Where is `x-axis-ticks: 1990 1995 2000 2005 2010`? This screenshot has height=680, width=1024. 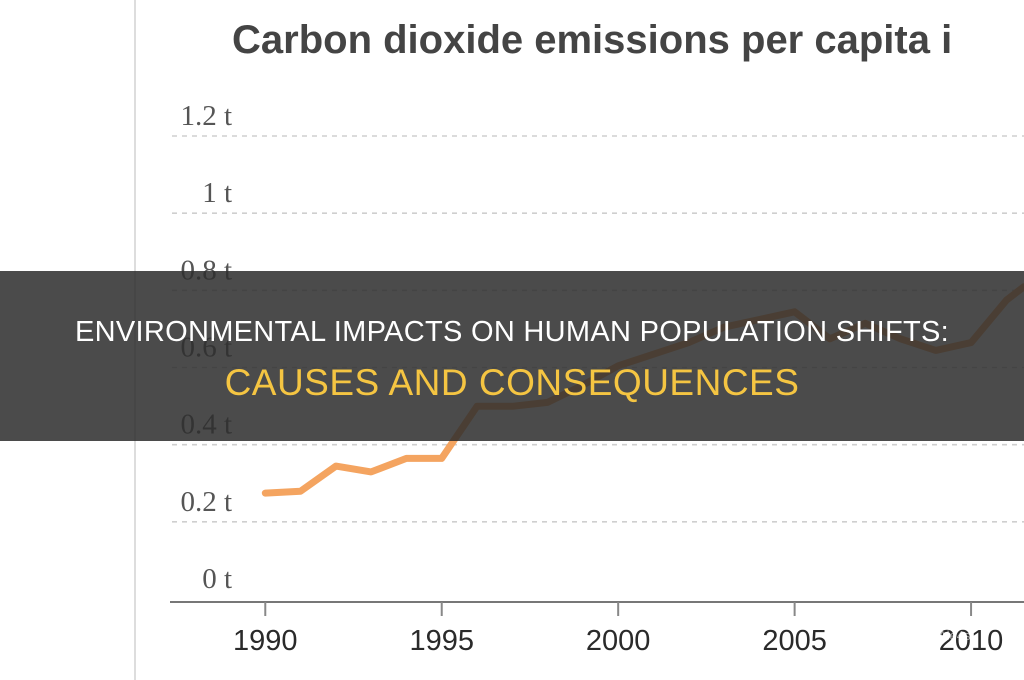
x-axis-ticks: 1990 1995 2000 2005 2010 is located at coordinates (618, 629).